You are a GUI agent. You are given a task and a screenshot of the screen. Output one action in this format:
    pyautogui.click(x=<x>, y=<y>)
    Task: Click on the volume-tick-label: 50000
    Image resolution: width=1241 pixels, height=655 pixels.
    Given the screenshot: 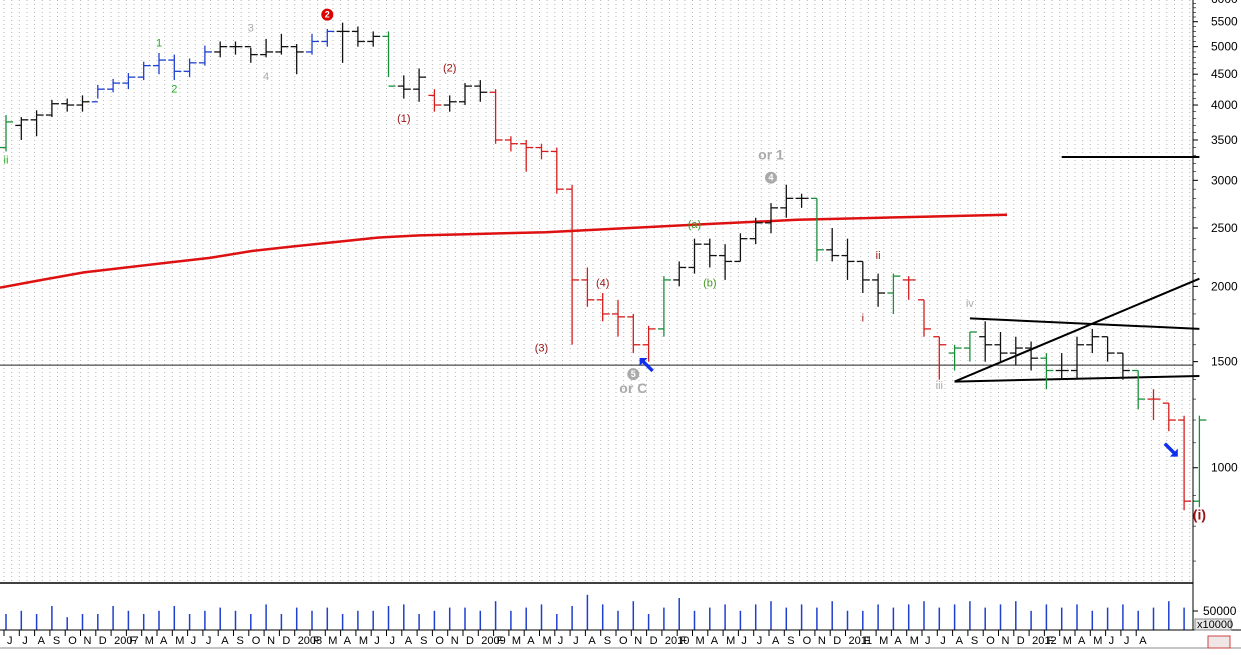 What is the action you would take?
    pyautogui.click(x=1220, y=611)
    